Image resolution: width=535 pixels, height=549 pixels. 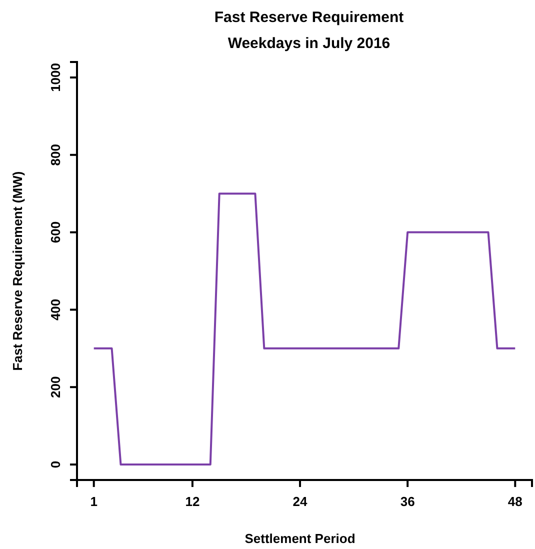 What do you see at coordinates (407, 502) in the screenshot?
I see `x-tick-label: 36` at bounding box center [407, 502].